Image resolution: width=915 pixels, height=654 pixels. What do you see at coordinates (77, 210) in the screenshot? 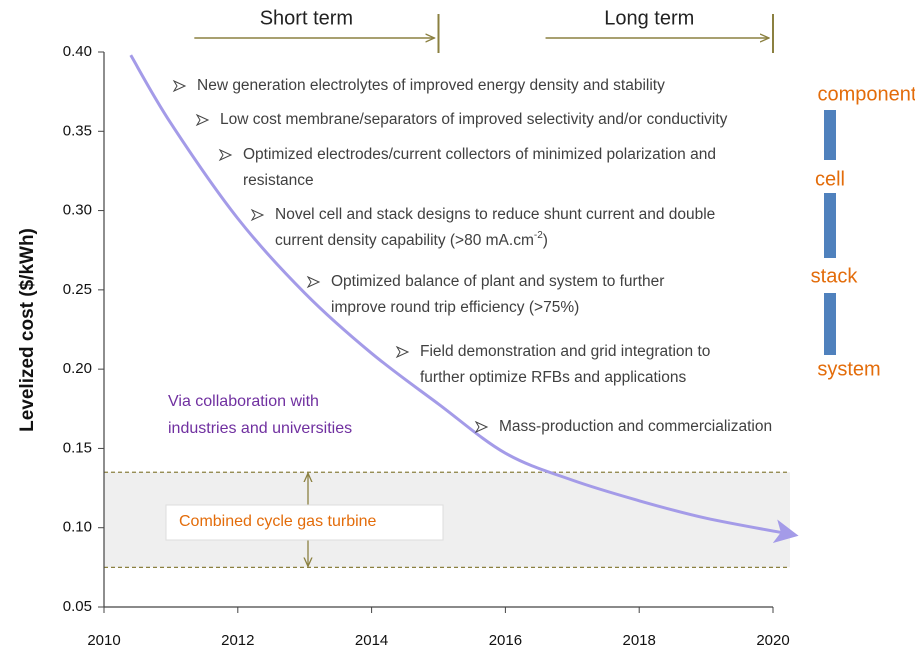
I see `y-tick-label: 0.30` at bounding box center [77, 210].